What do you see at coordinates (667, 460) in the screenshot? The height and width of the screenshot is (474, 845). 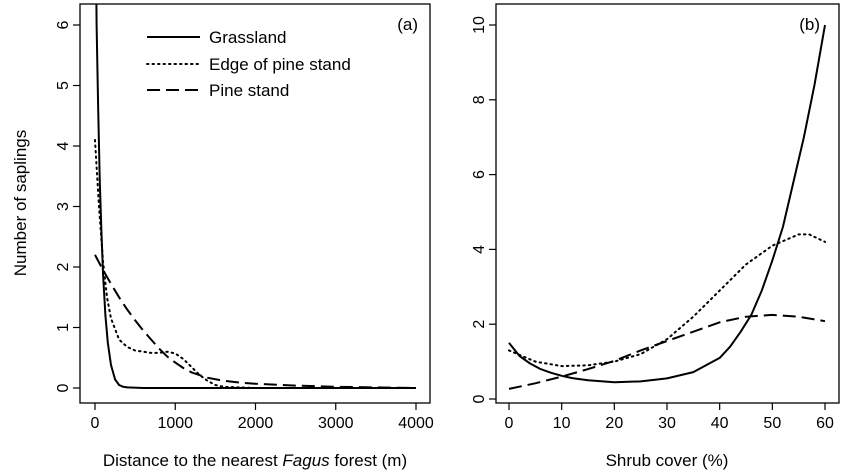 I see `x-axis-label-b: Shrub cover (%)` at bounding box center [667, 460].